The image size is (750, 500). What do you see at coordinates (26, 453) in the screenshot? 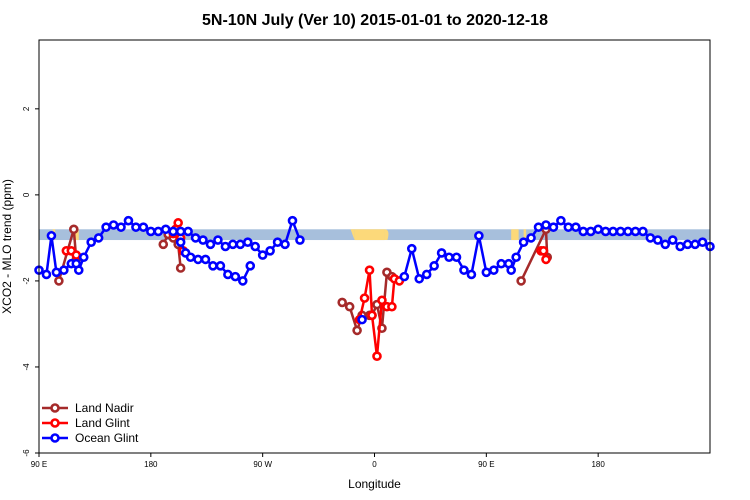
I see `y-tick-label: -6` at bounding box center [26, 453].